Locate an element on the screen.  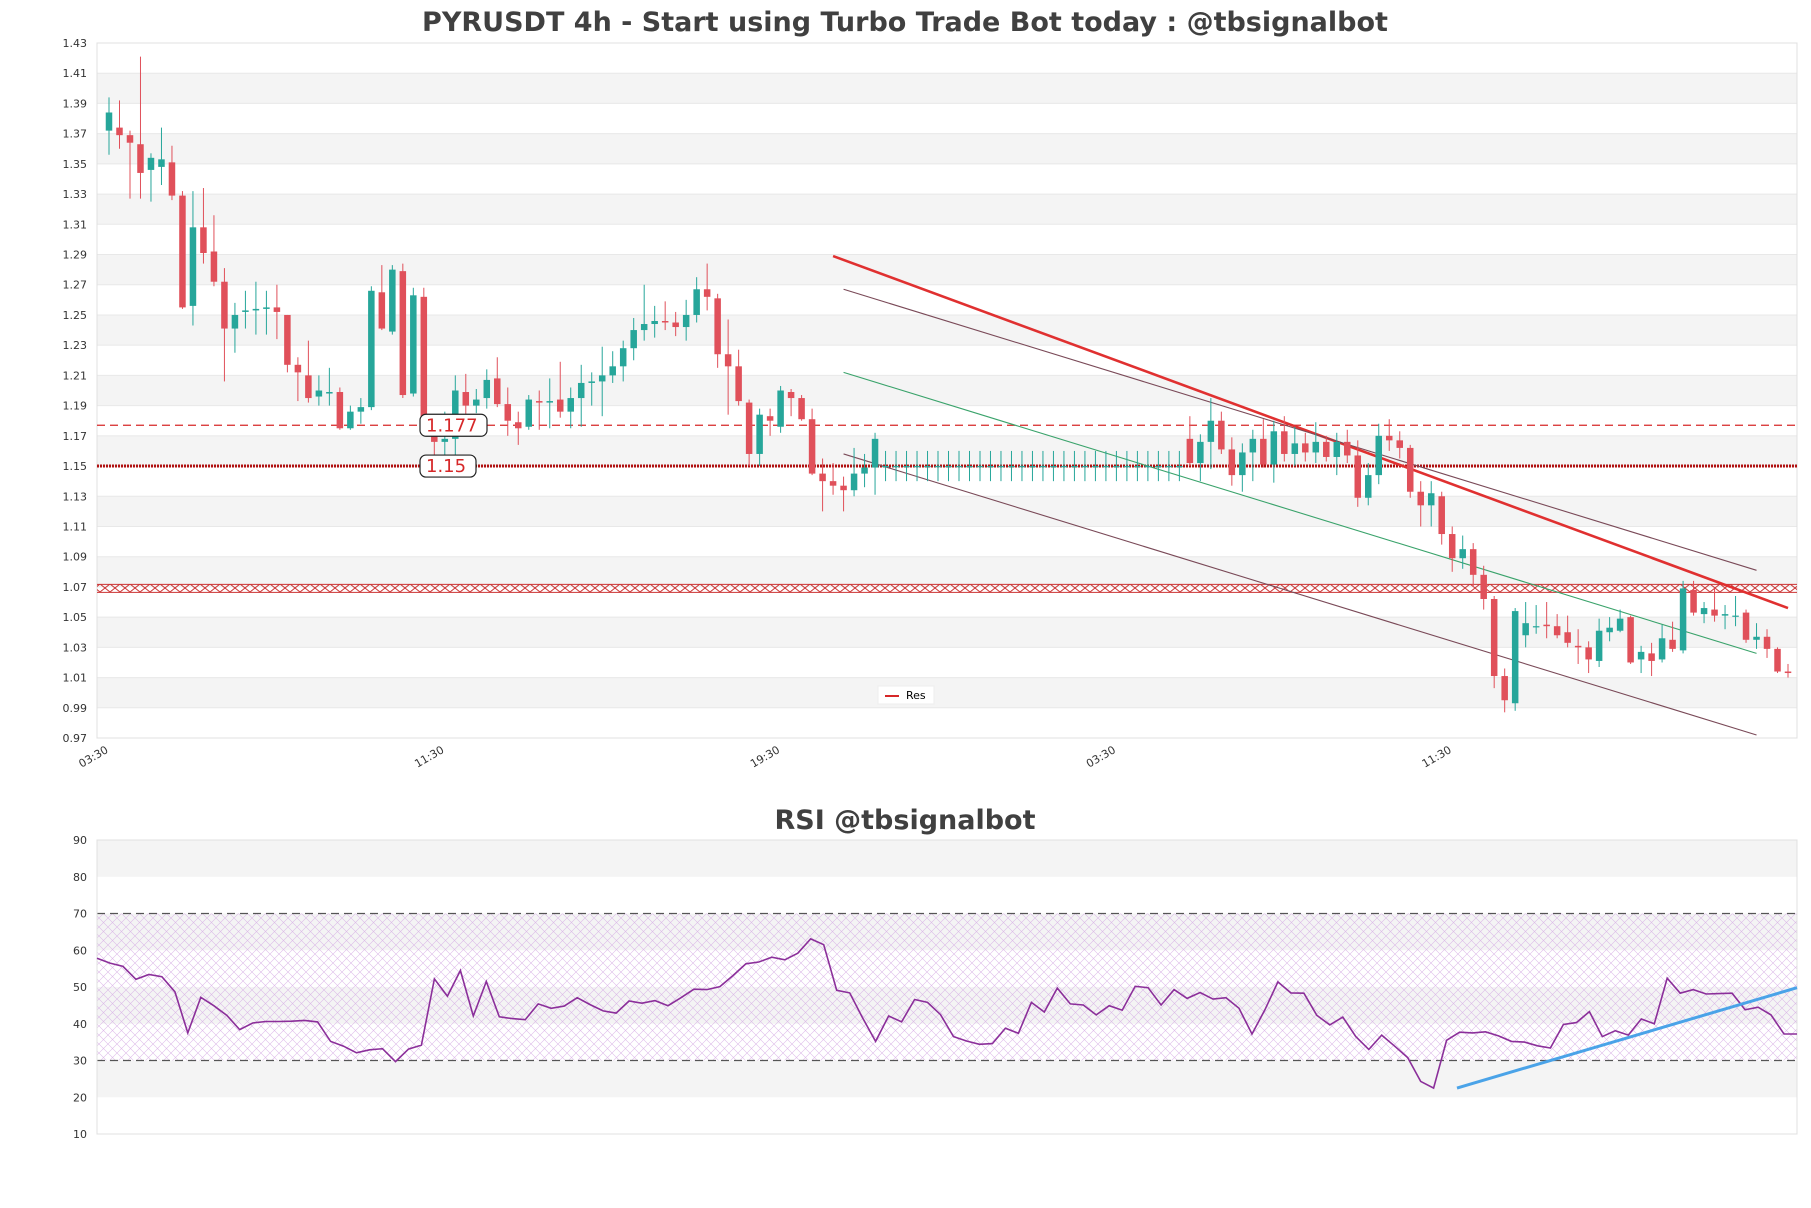
level-label-box is located at coordinates (453, 425).